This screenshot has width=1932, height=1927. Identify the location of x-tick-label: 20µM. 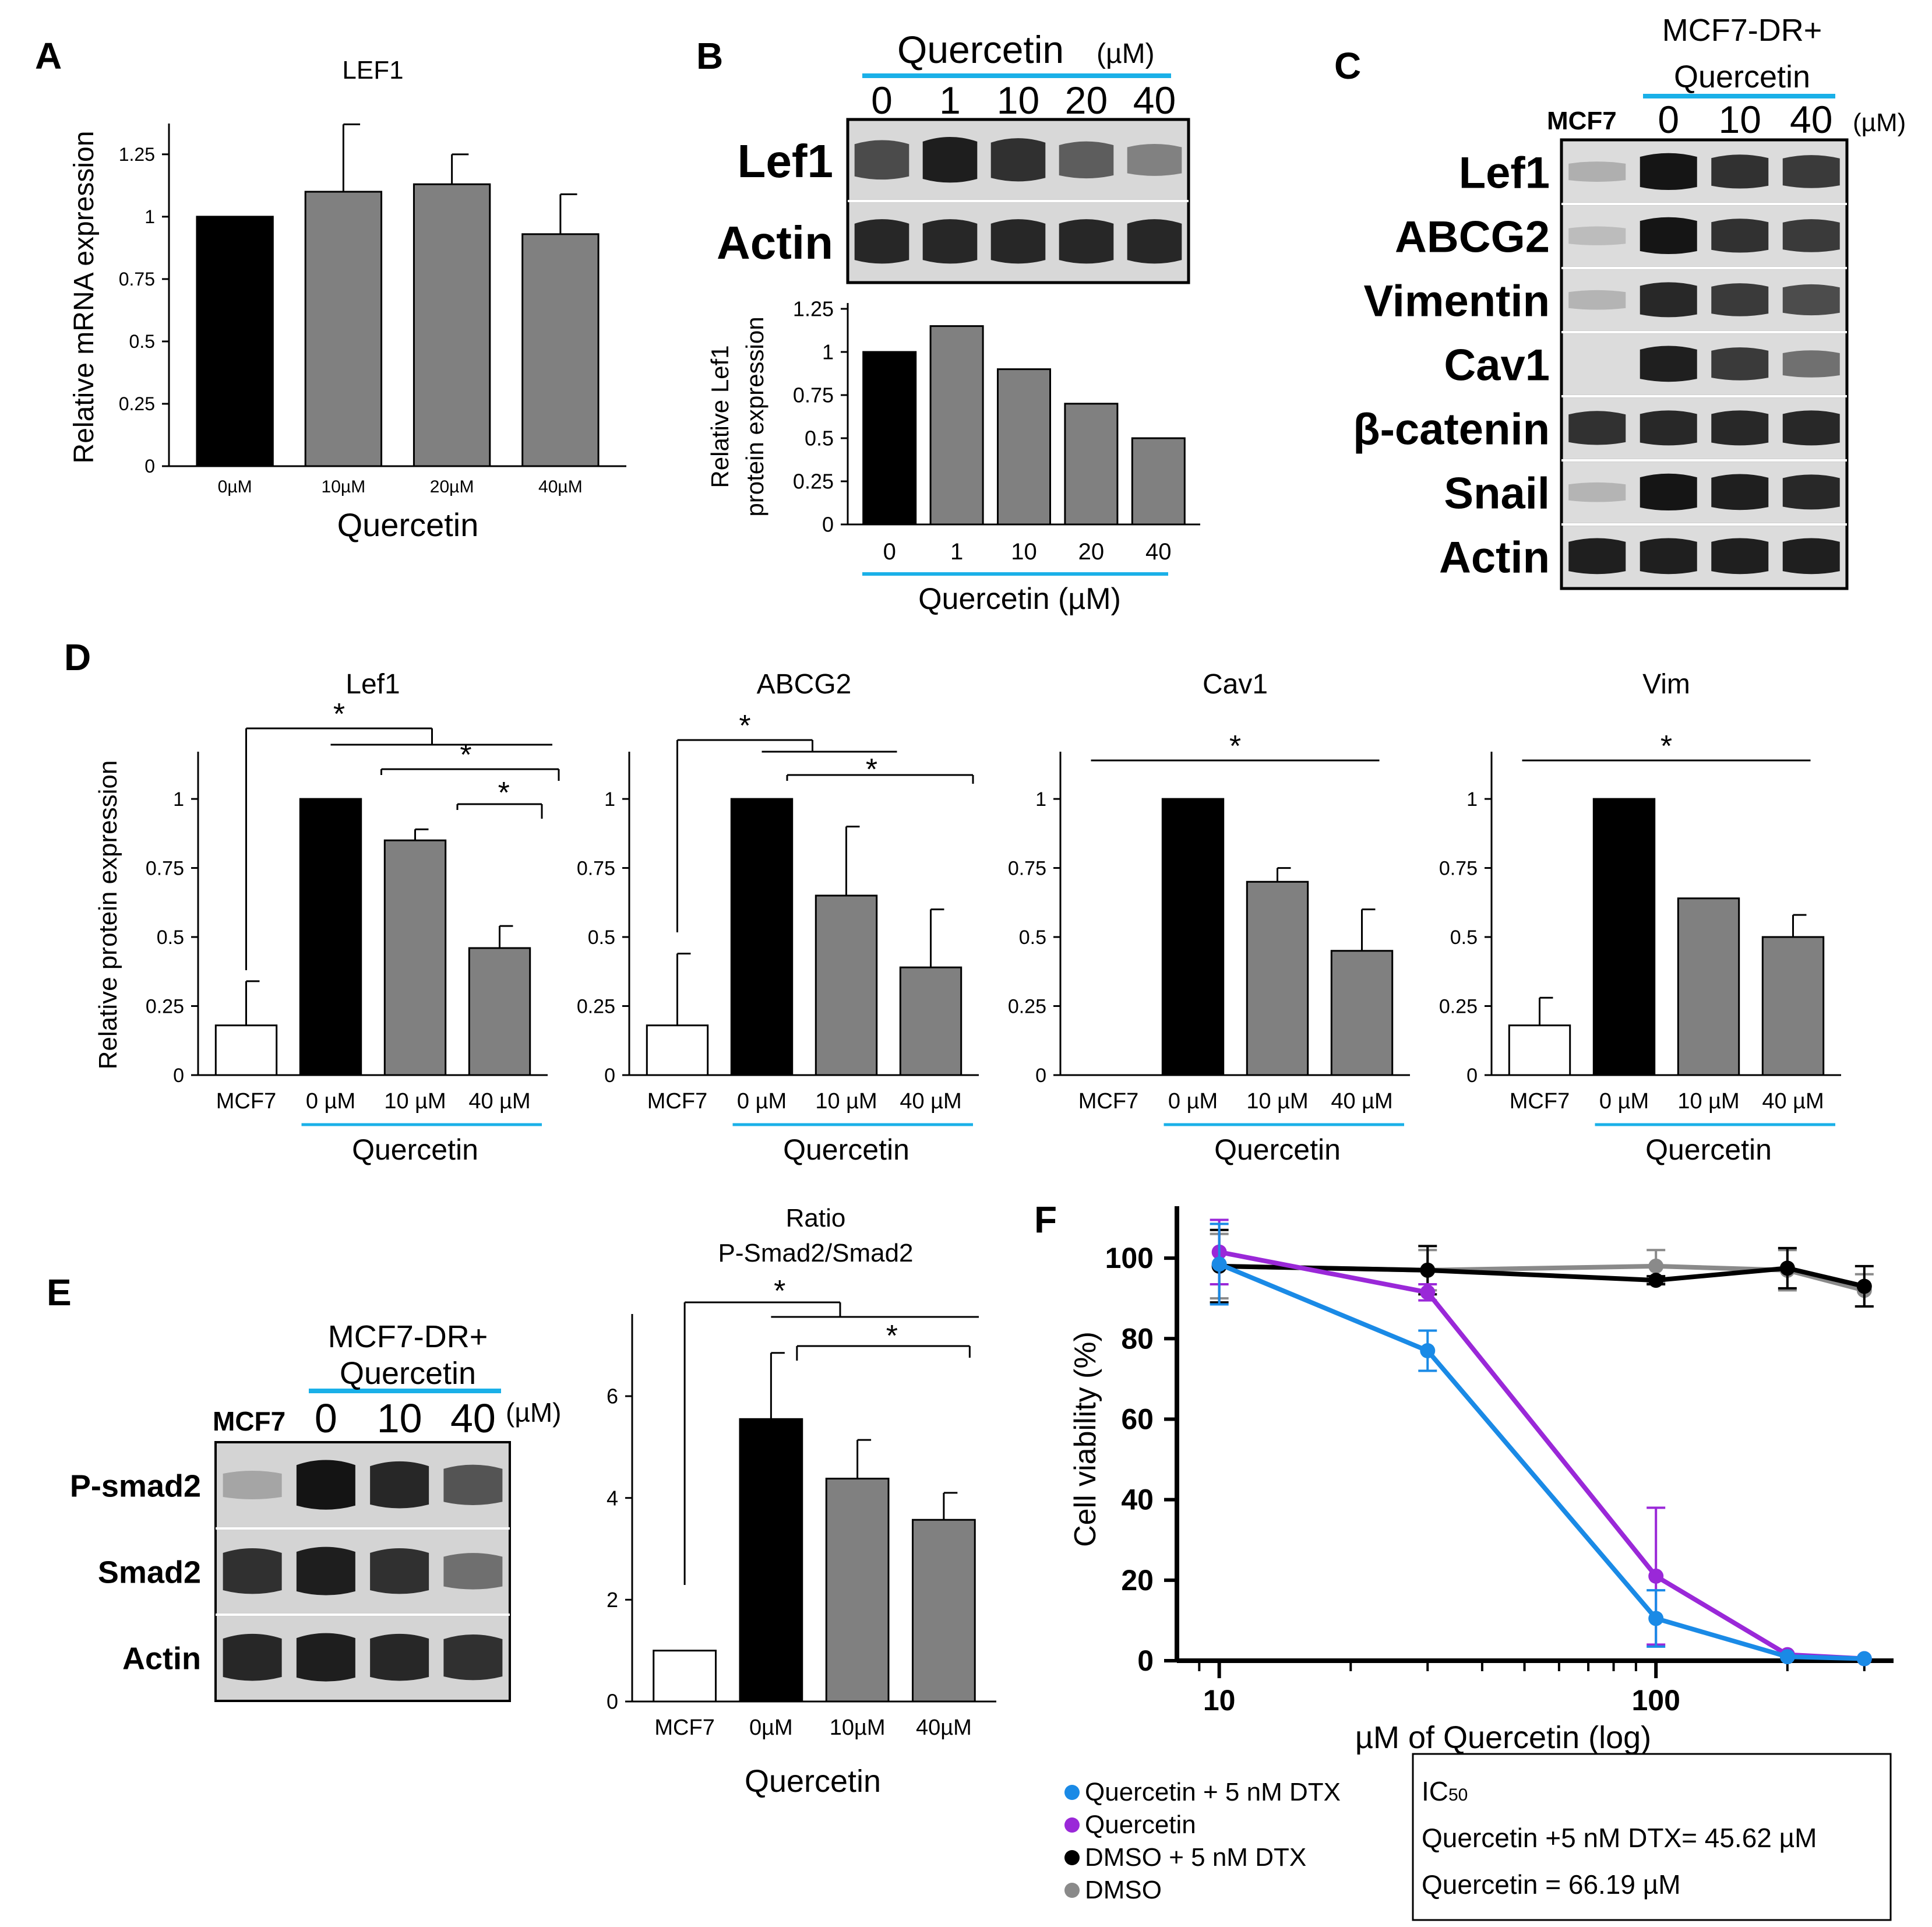
(452, 486).